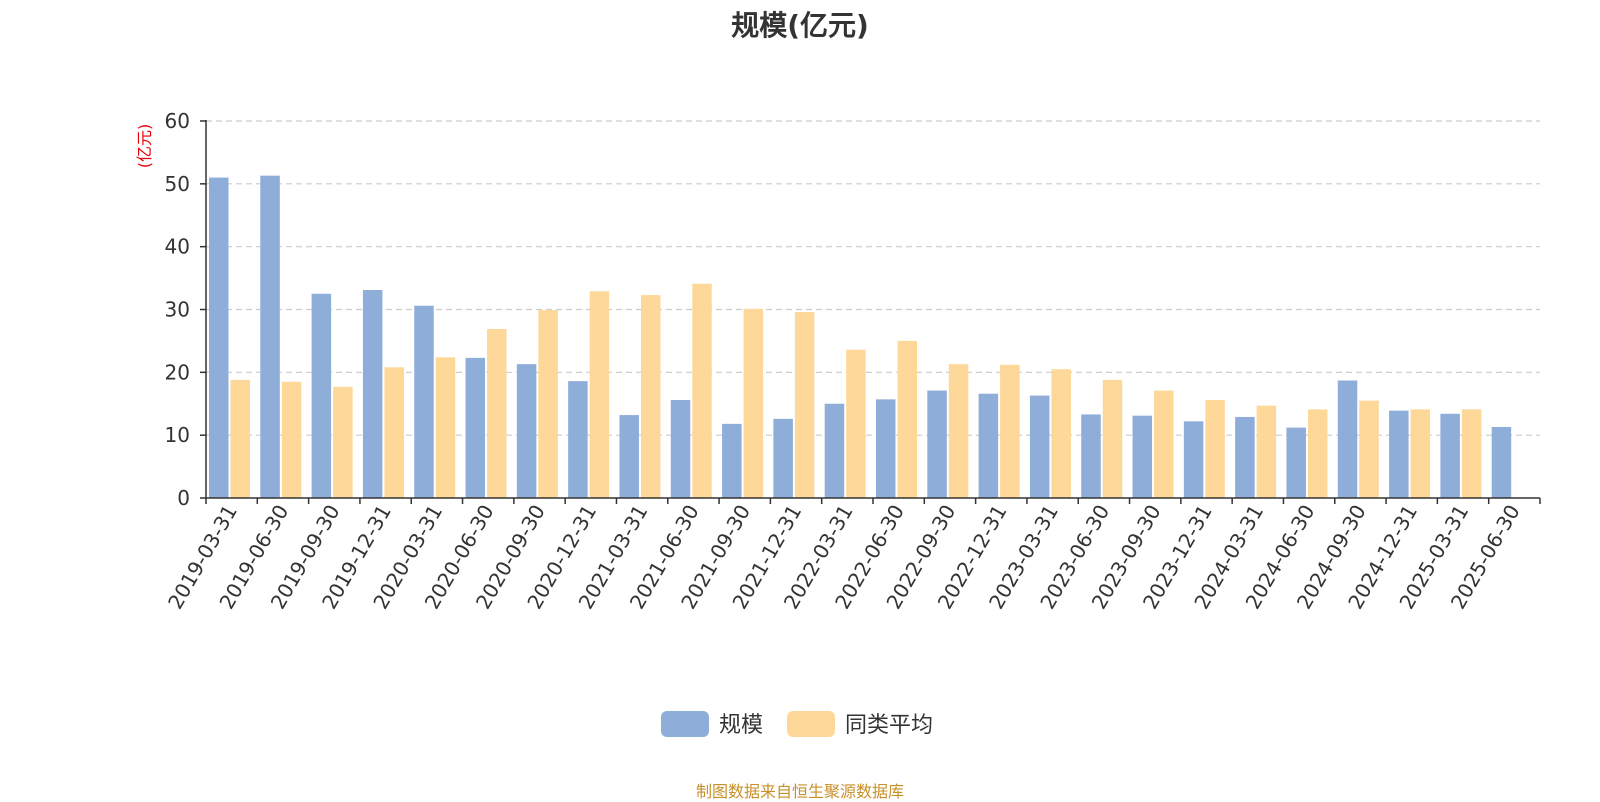 This screenshot has width=1600, height=802. I want to click on y-tick-label: 20, so click(177, 372).